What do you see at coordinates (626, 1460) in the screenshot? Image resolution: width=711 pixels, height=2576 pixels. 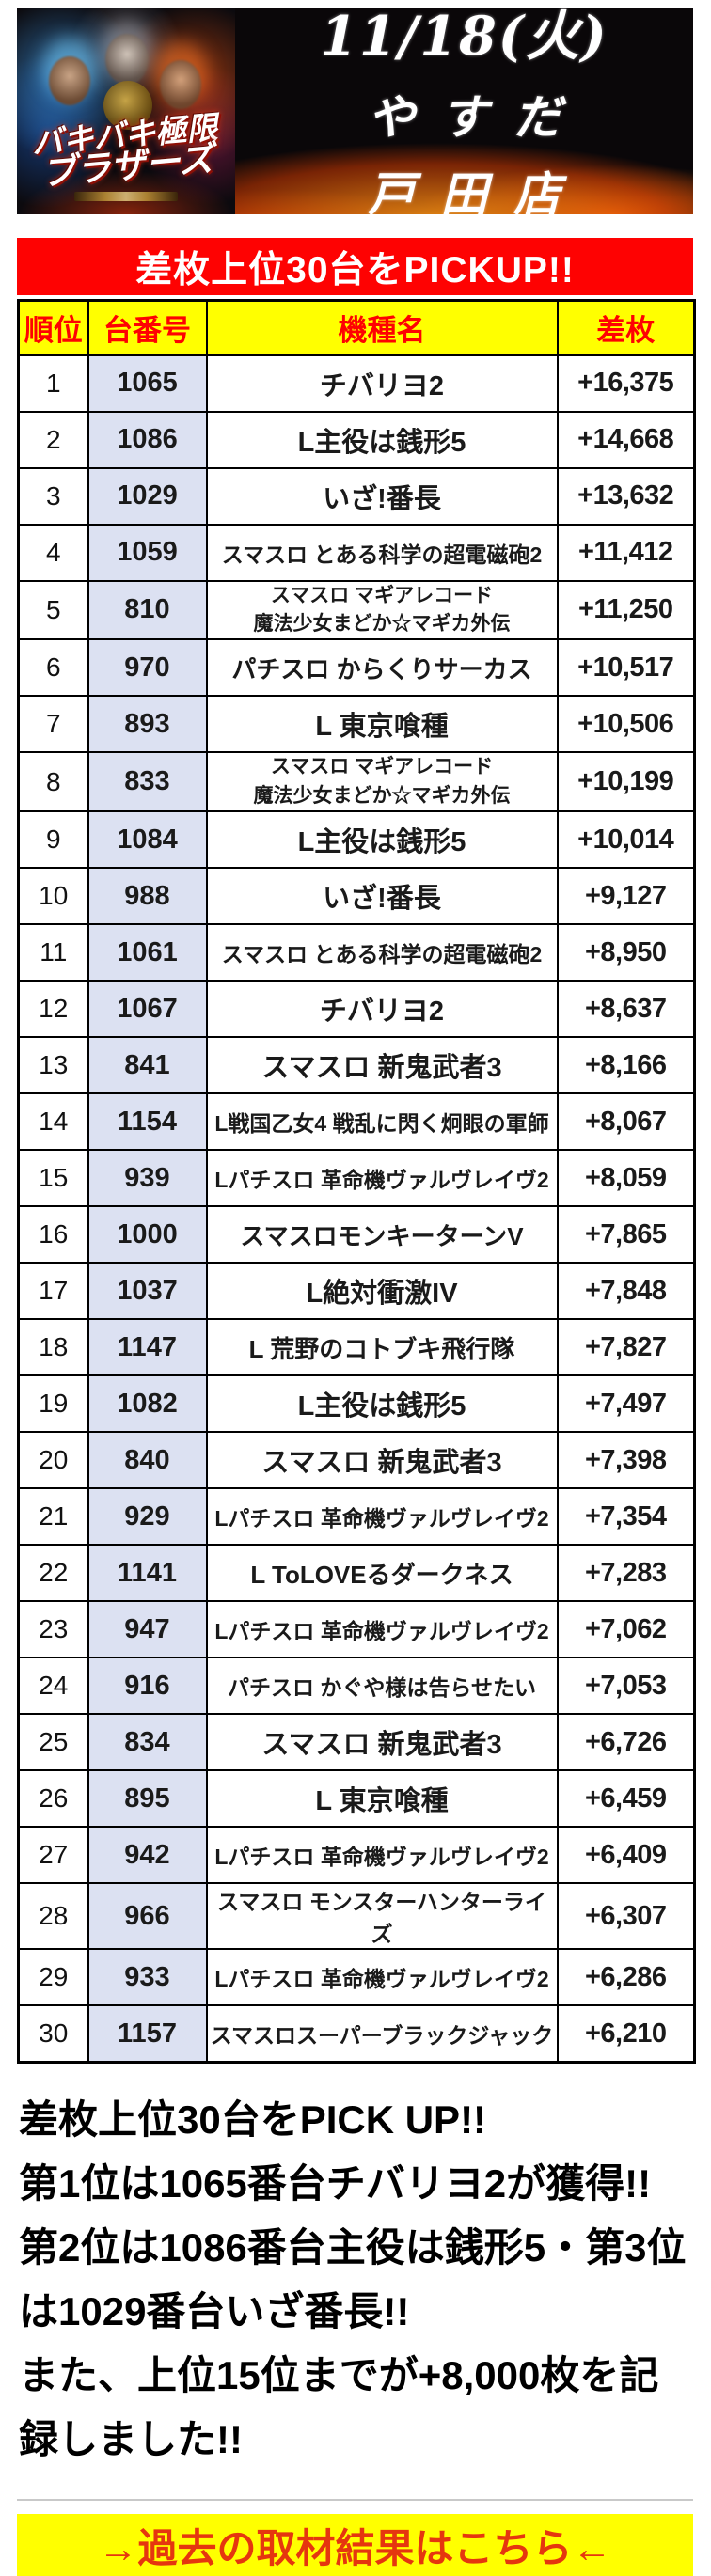 I see `diff-cell: +7,398` at bounding box center [626, 1460].